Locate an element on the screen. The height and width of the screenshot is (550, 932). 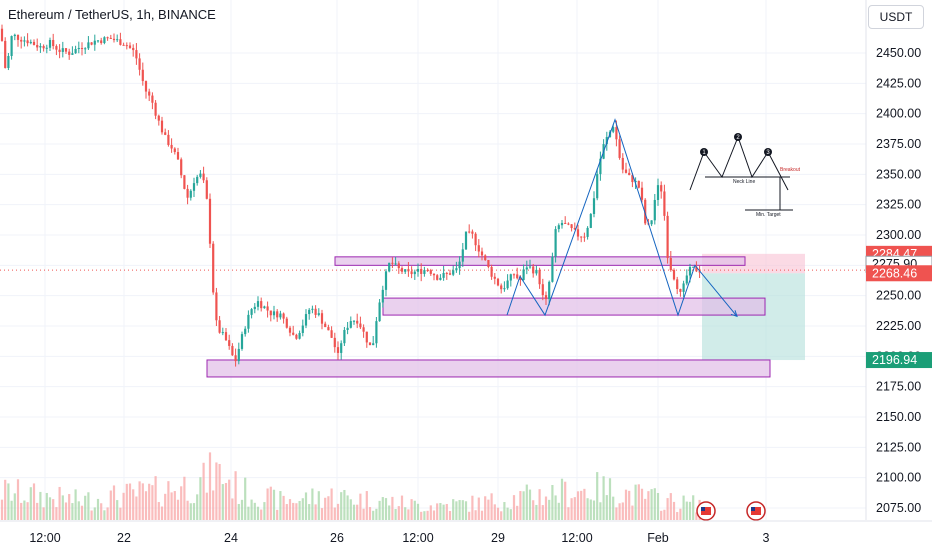
price-tick-label: 2300.00 is located at coordinates (898, 235).